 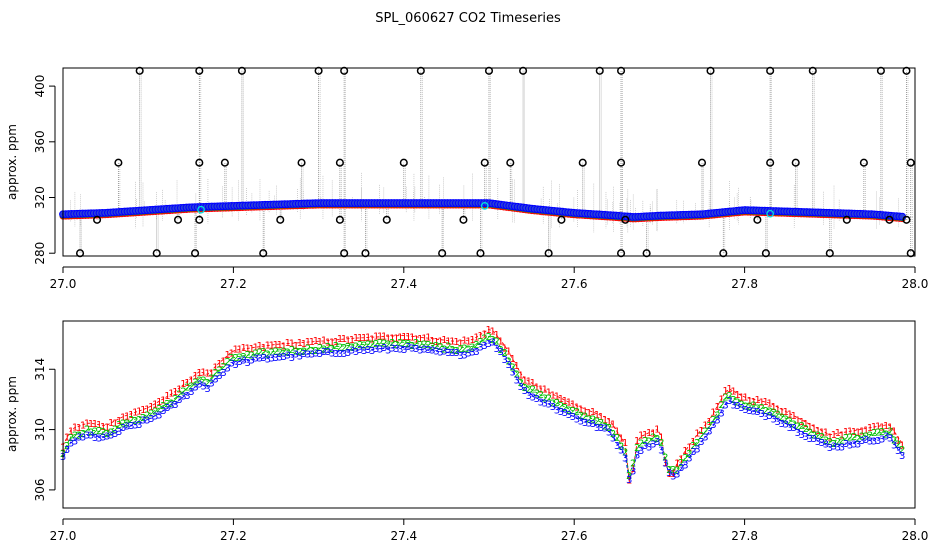 I want to click on y-tick-label: 310, so click(x=40, y=429).